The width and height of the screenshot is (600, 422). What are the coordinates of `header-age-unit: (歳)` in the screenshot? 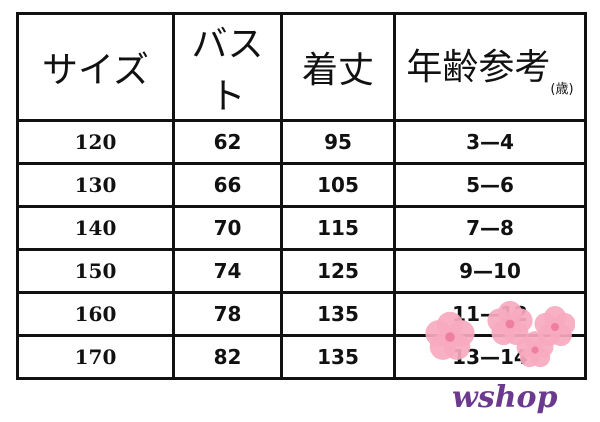 It's located at (562, 89).